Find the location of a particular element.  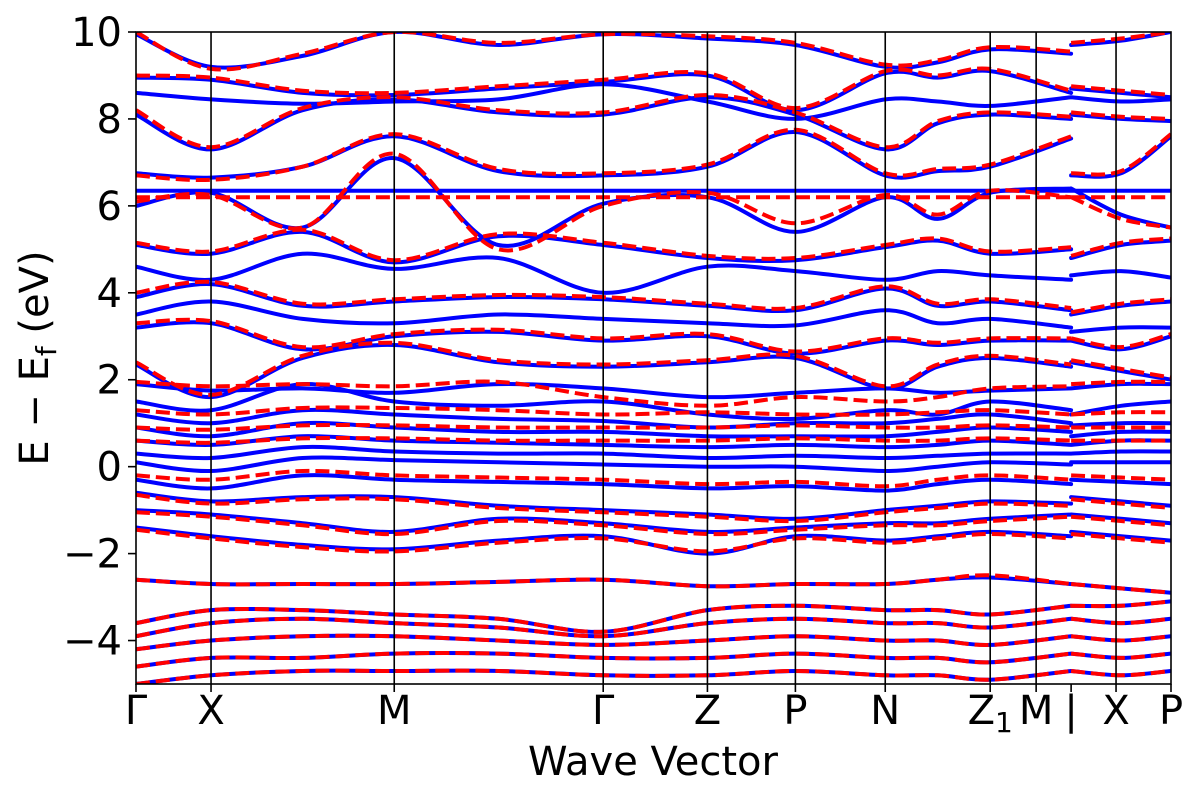

y-tick-label: −2 is located at coordinates (92, 555).